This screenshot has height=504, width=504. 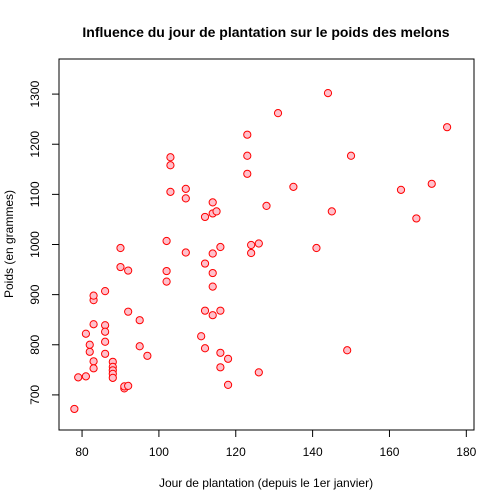 I want to click on x-axis: 80 100 120 140 160 180, so click(x=276, y=444).